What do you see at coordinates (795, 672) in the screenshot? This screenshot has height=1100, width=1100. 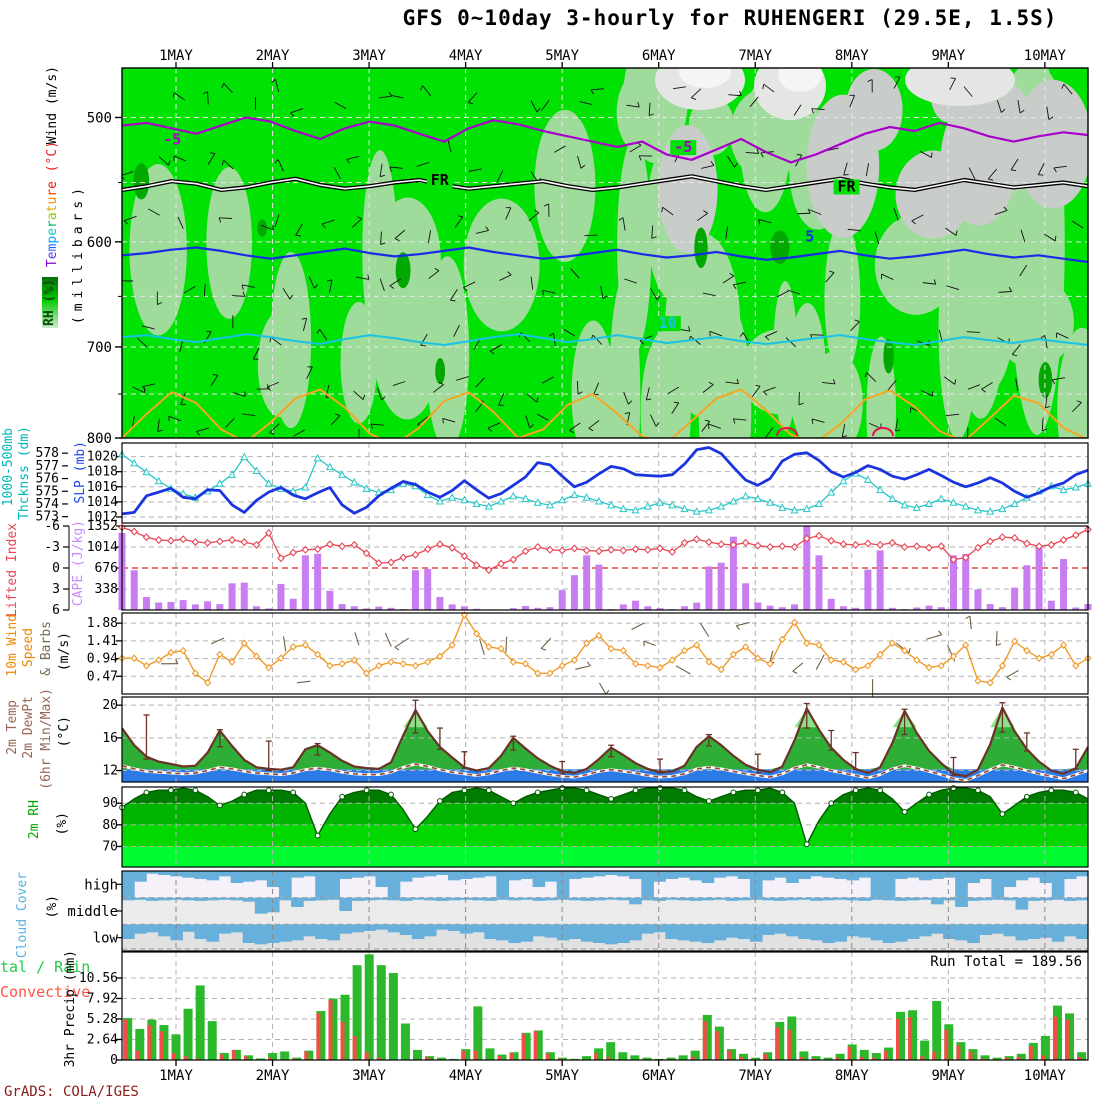 I see `sfc-wind-barb` at bounding box center [795, 672].